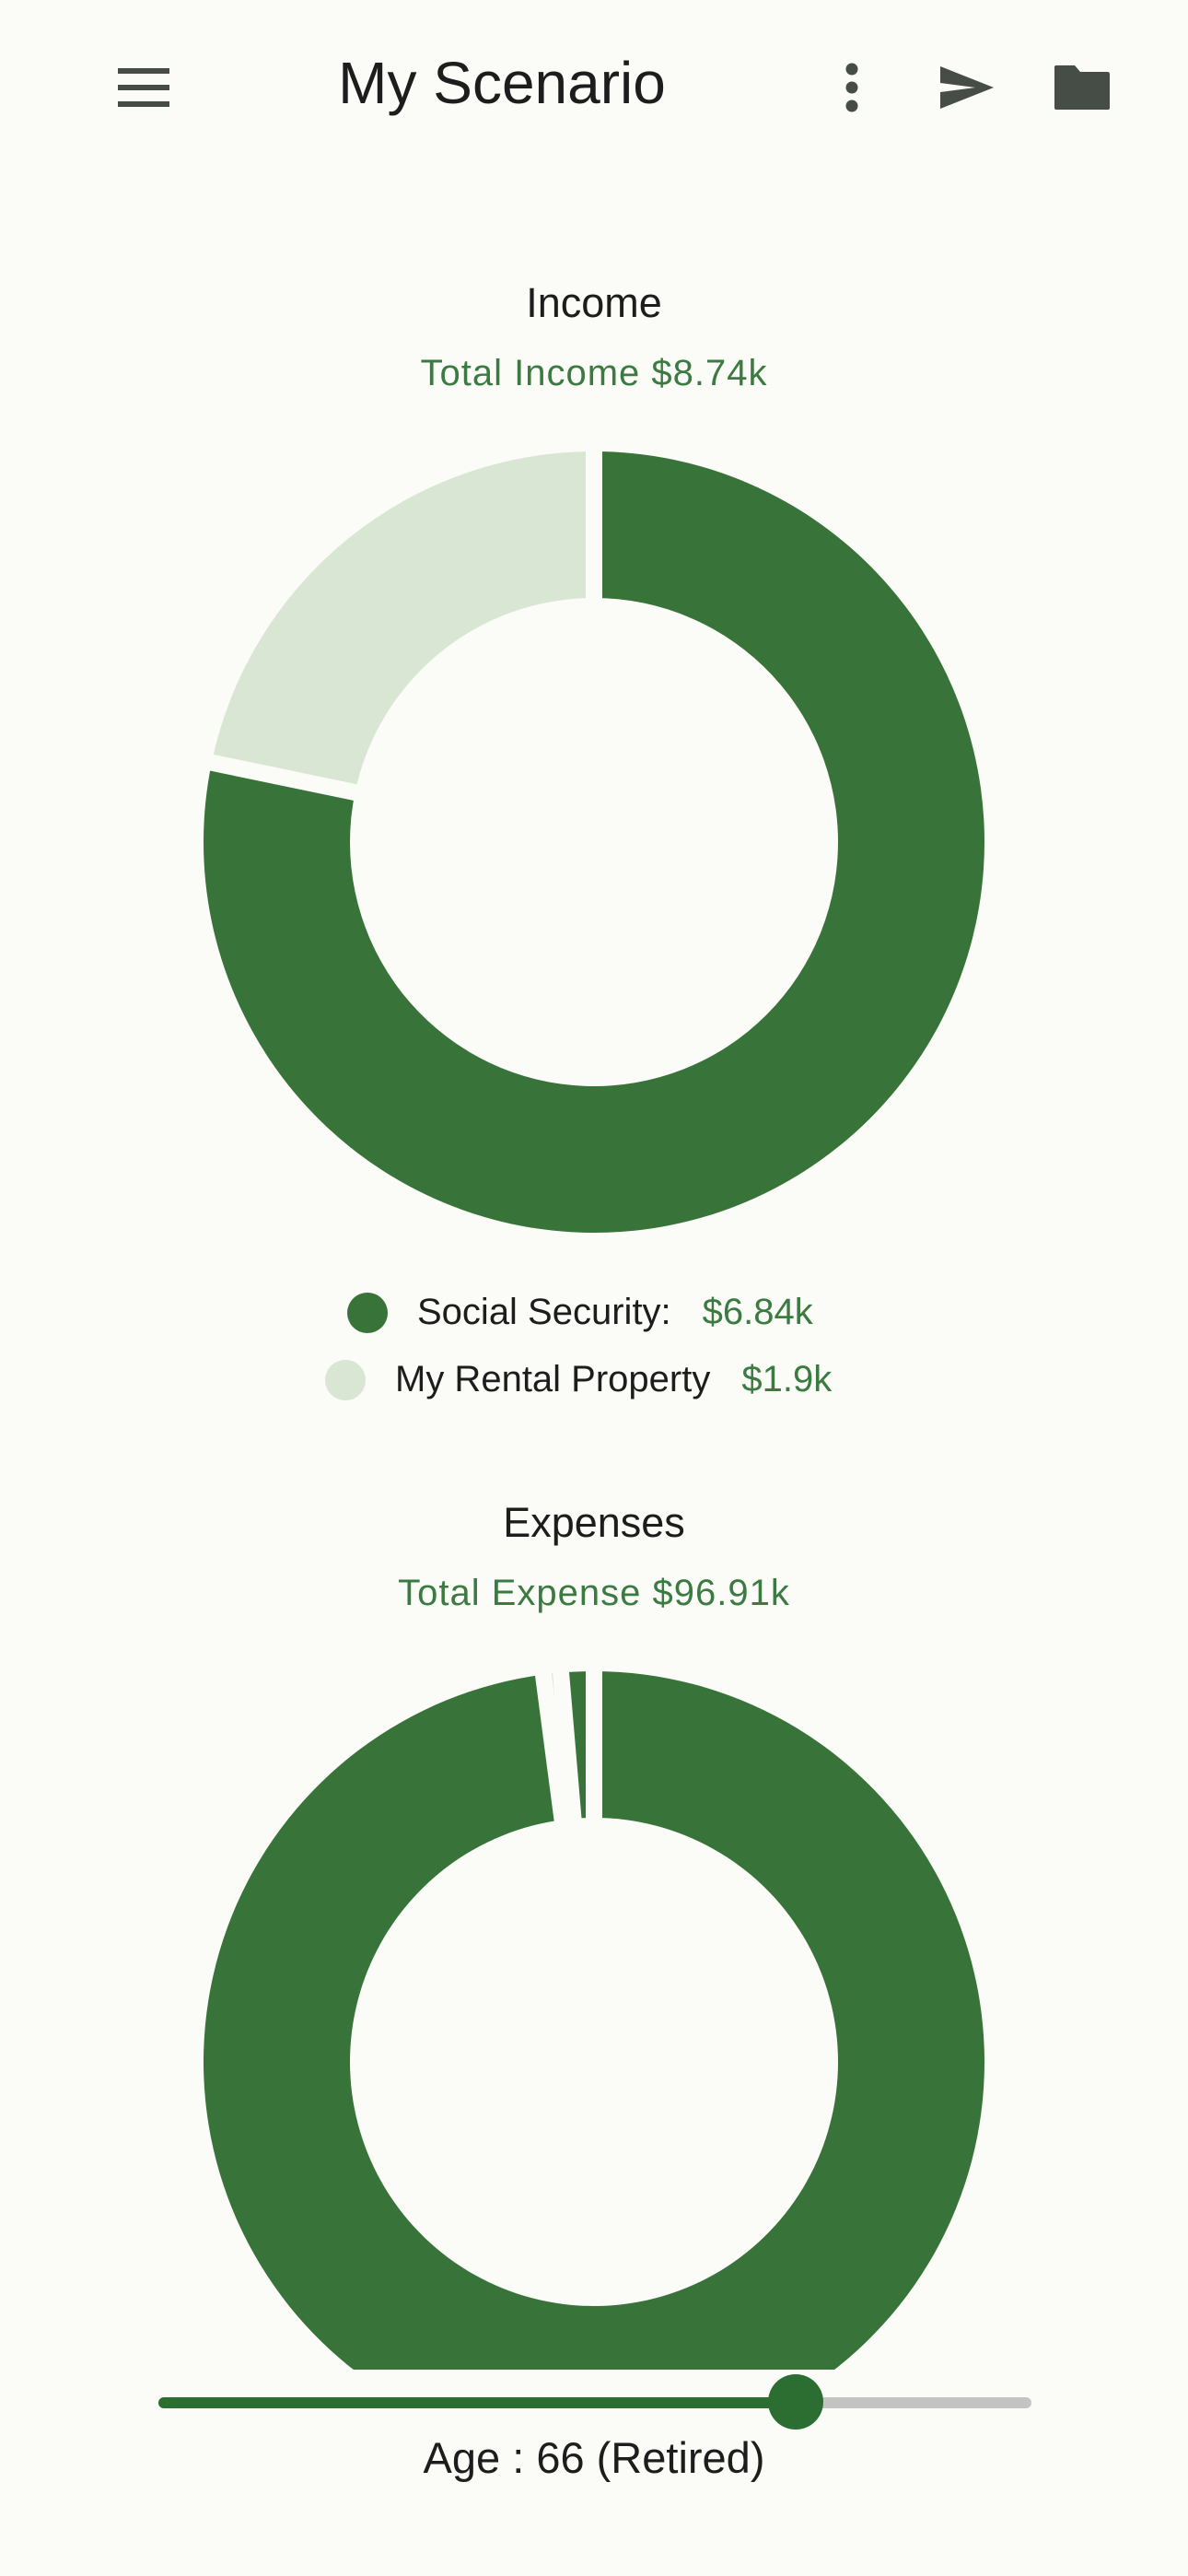 This screenshot has height=2576, width=1188. I want to click on age-label: Age : 66 (Retired), so click(594, 2457).